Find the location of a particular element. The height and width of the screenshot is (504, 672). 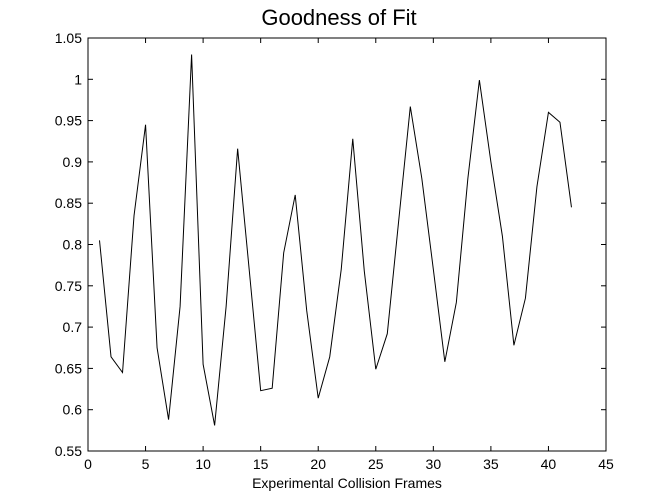

y-tick-label: 0.85 is located at coordinates (68, 203).